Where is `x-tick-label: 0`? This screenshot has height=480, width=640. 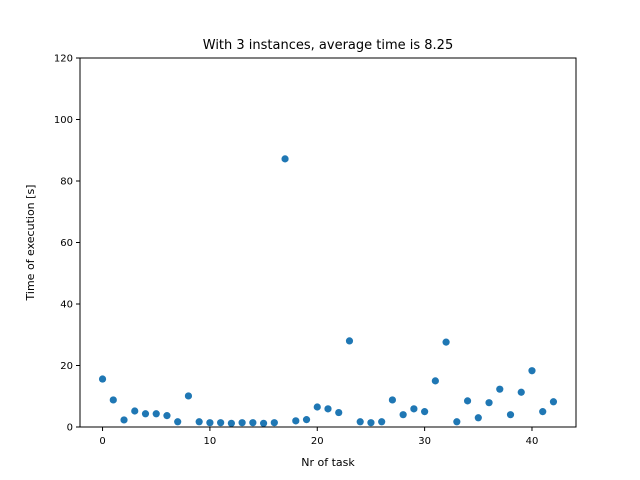 x-tick-label: 0 is located at coordinates (102, 441).